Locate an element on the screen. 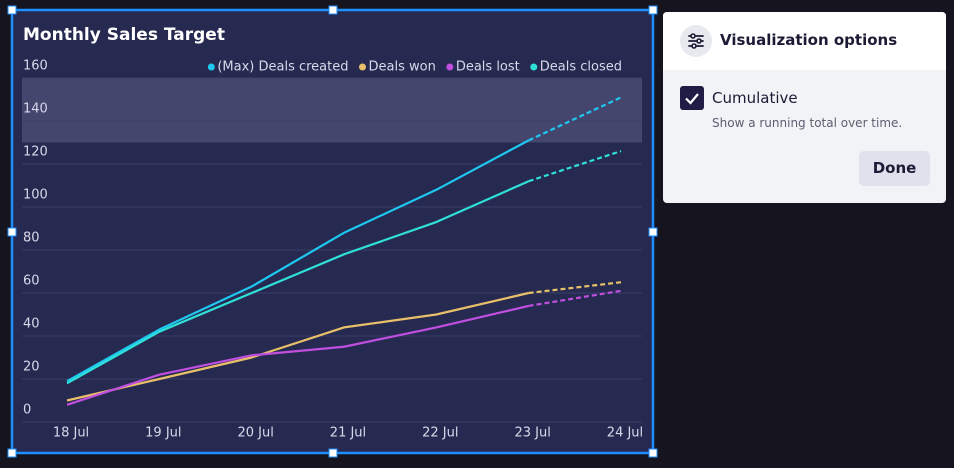 This screenshot has height=468, width=954. legend-label: Deals closed is located at coordinates (581, 67).